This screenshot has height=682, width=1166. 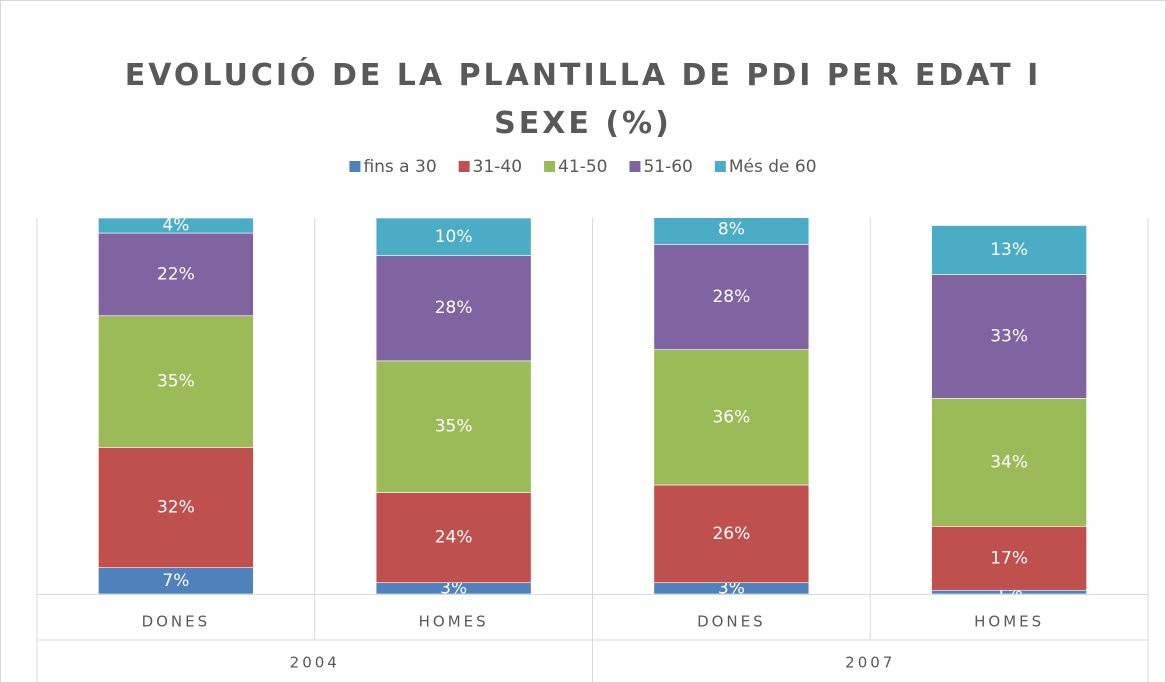 I want to click on data-label: 7%, so click(x=175, y=581).